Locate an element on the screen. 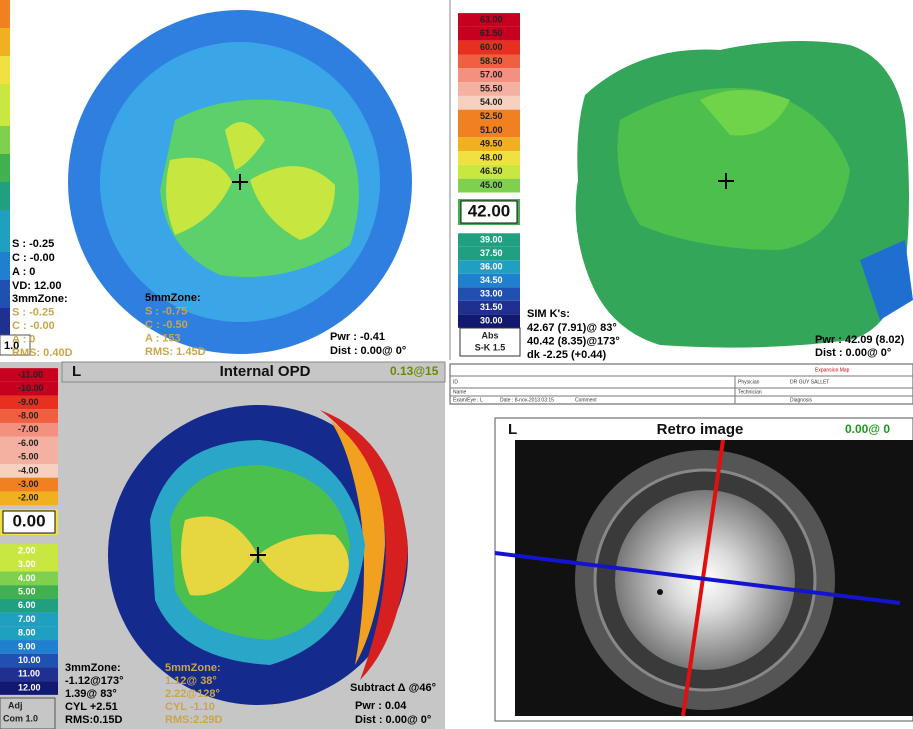  scale-label: -6.00 is located at coordinates (28, 443).